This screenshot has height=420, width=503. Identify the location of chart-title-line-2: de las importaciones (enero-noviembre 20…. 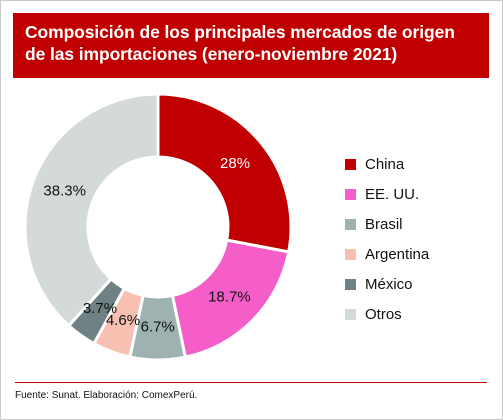
(211, 54).